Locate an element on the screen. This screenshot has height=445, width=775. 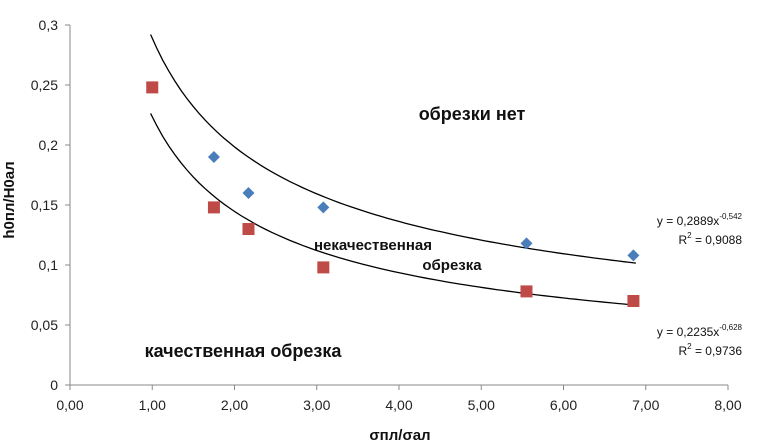
x-tick-label: 2,00 is located at coordinates (234, 405).